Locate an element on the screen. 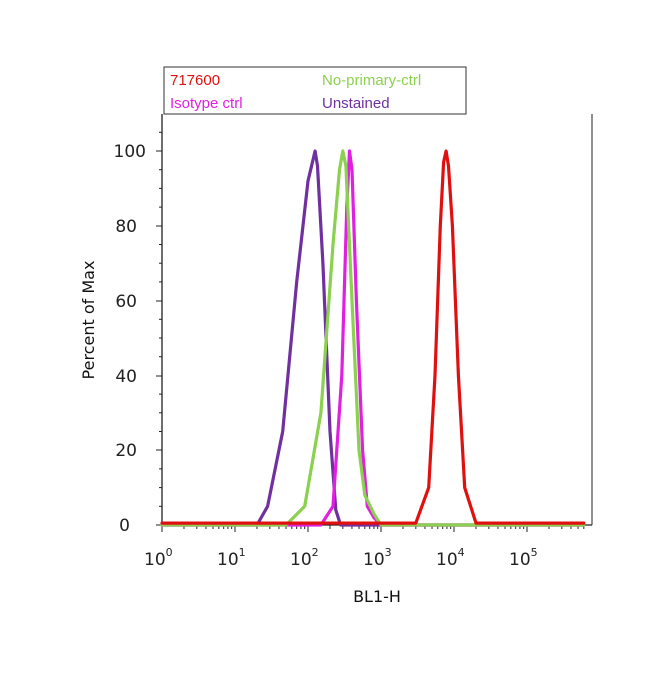 Image resolution: width=650 pixels, height=678 pixels. x-tick-label: 10⁵ is located at coordinates (523, 558).